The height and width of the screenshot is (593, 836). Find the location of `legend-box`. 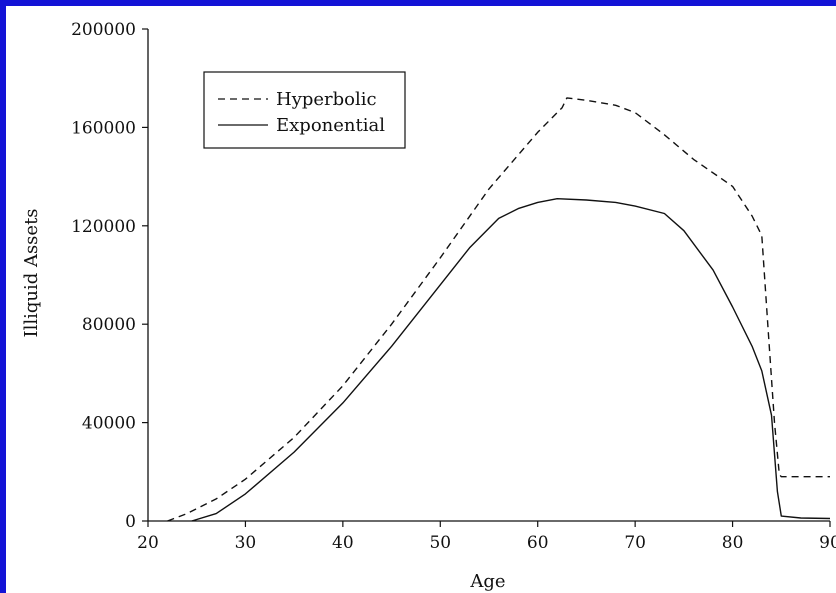

legend-box is located at coordinates (304, 110).